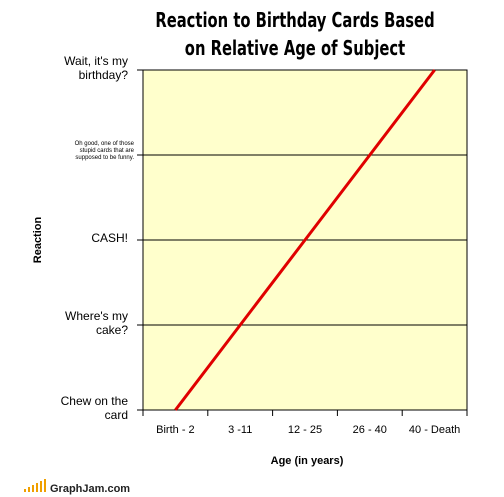 The width and height of the screenshot is (504, 497). Describe the element at coordinates (96, 323) in the screenshot. I see `y-tick-label: Where's my cake?` at that location.